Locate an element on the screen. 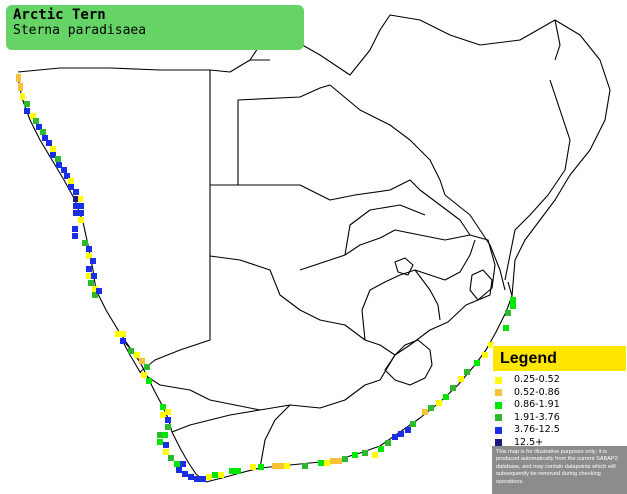 Image resolution: width=627 pixels, height=494 pixels. legend-item: 1.91-3.76 is located at coordinates (527, 418).